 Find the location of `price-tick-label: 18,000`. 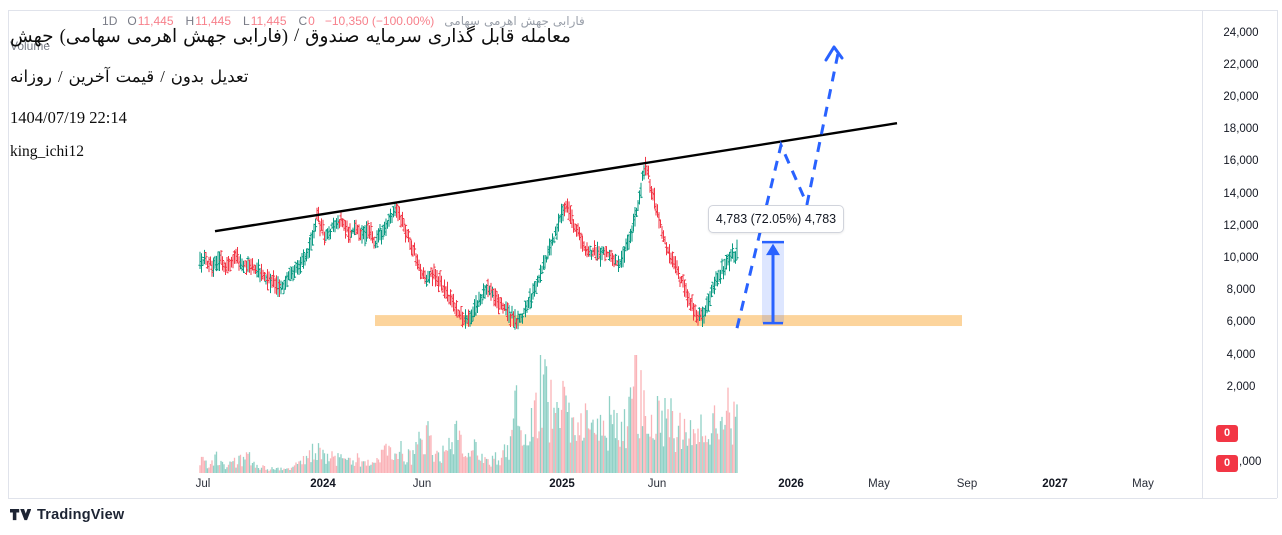

price-tick-label: 18,000 is located at coordinates (1241, 129).